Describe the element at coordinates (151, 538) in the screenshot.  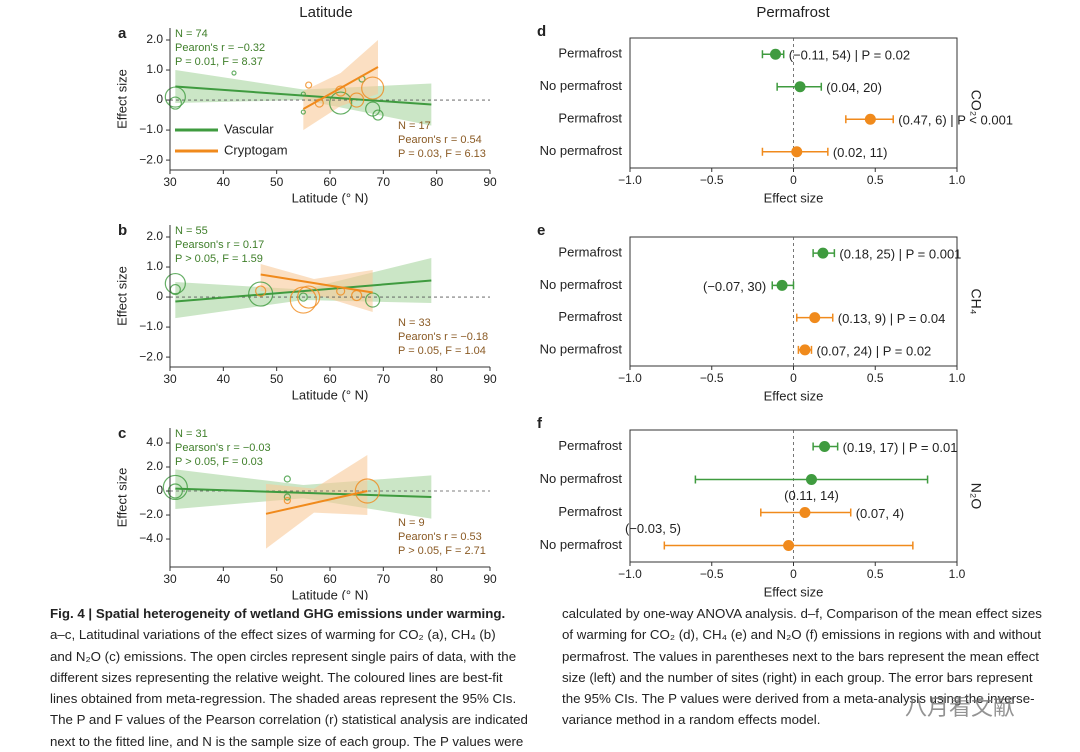
I see `y-tick-label: −4.0` at that location.